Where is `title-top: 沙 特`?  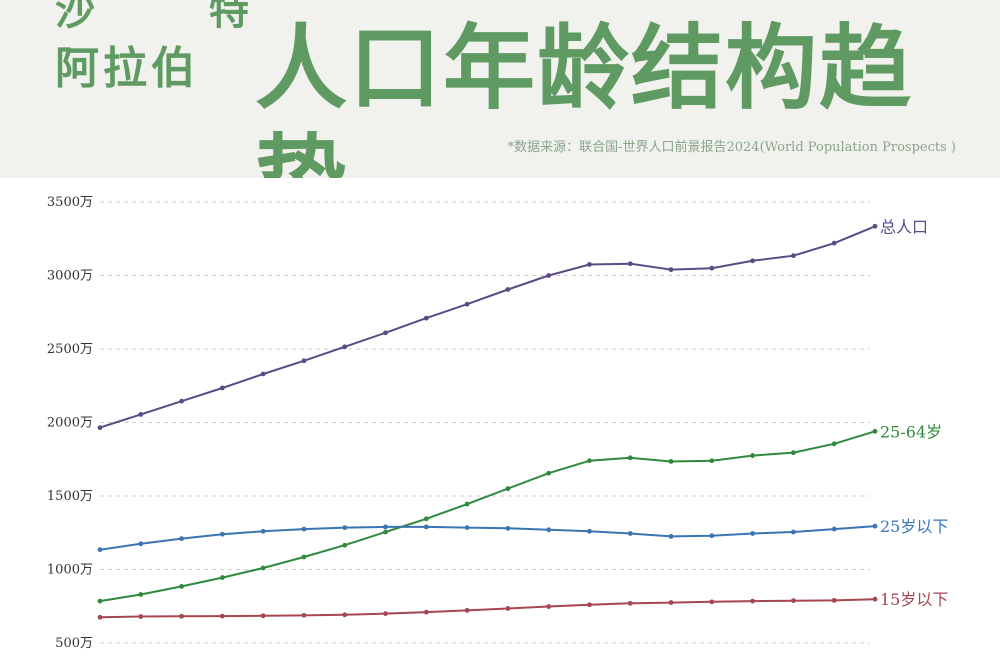 title-top: 沙 特 is located at coordinates (177, 17).